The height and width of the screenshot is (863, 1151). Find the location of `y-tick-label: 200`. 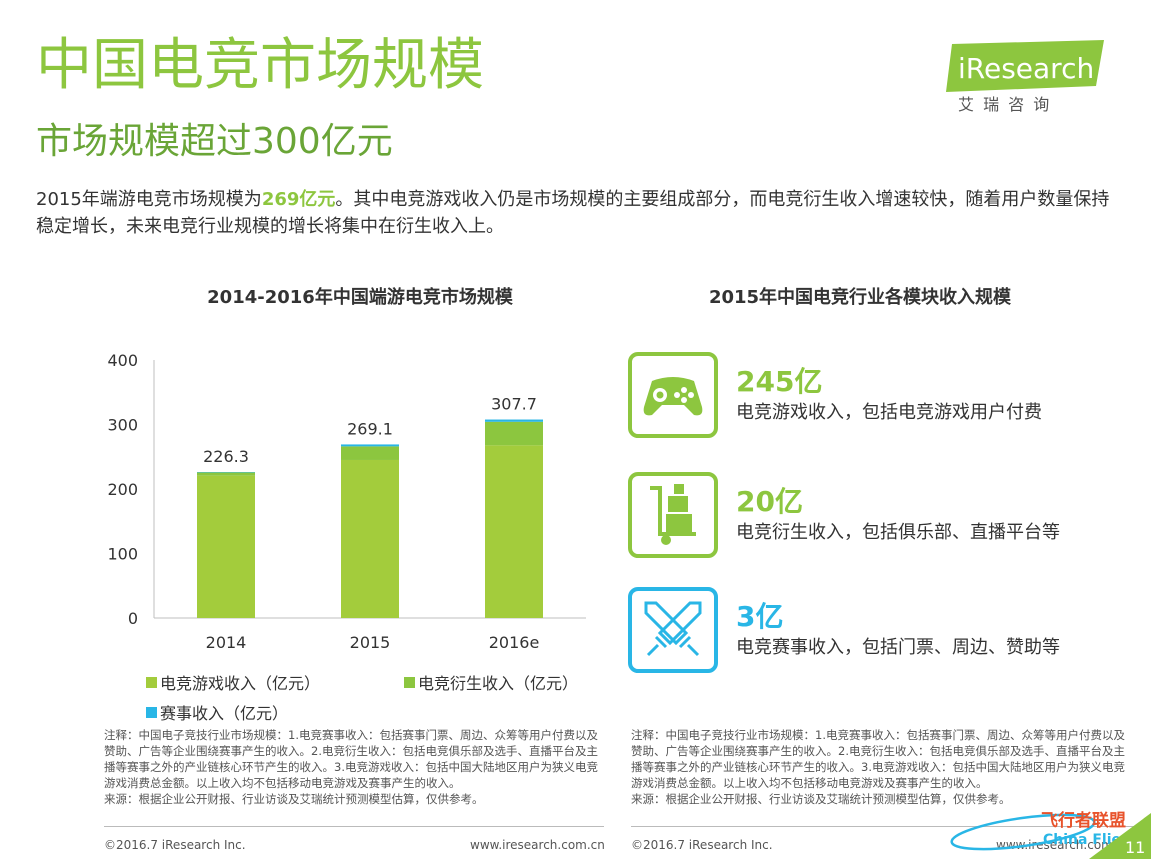

y-tick-label: 200 is located at coordinates (122, 489).